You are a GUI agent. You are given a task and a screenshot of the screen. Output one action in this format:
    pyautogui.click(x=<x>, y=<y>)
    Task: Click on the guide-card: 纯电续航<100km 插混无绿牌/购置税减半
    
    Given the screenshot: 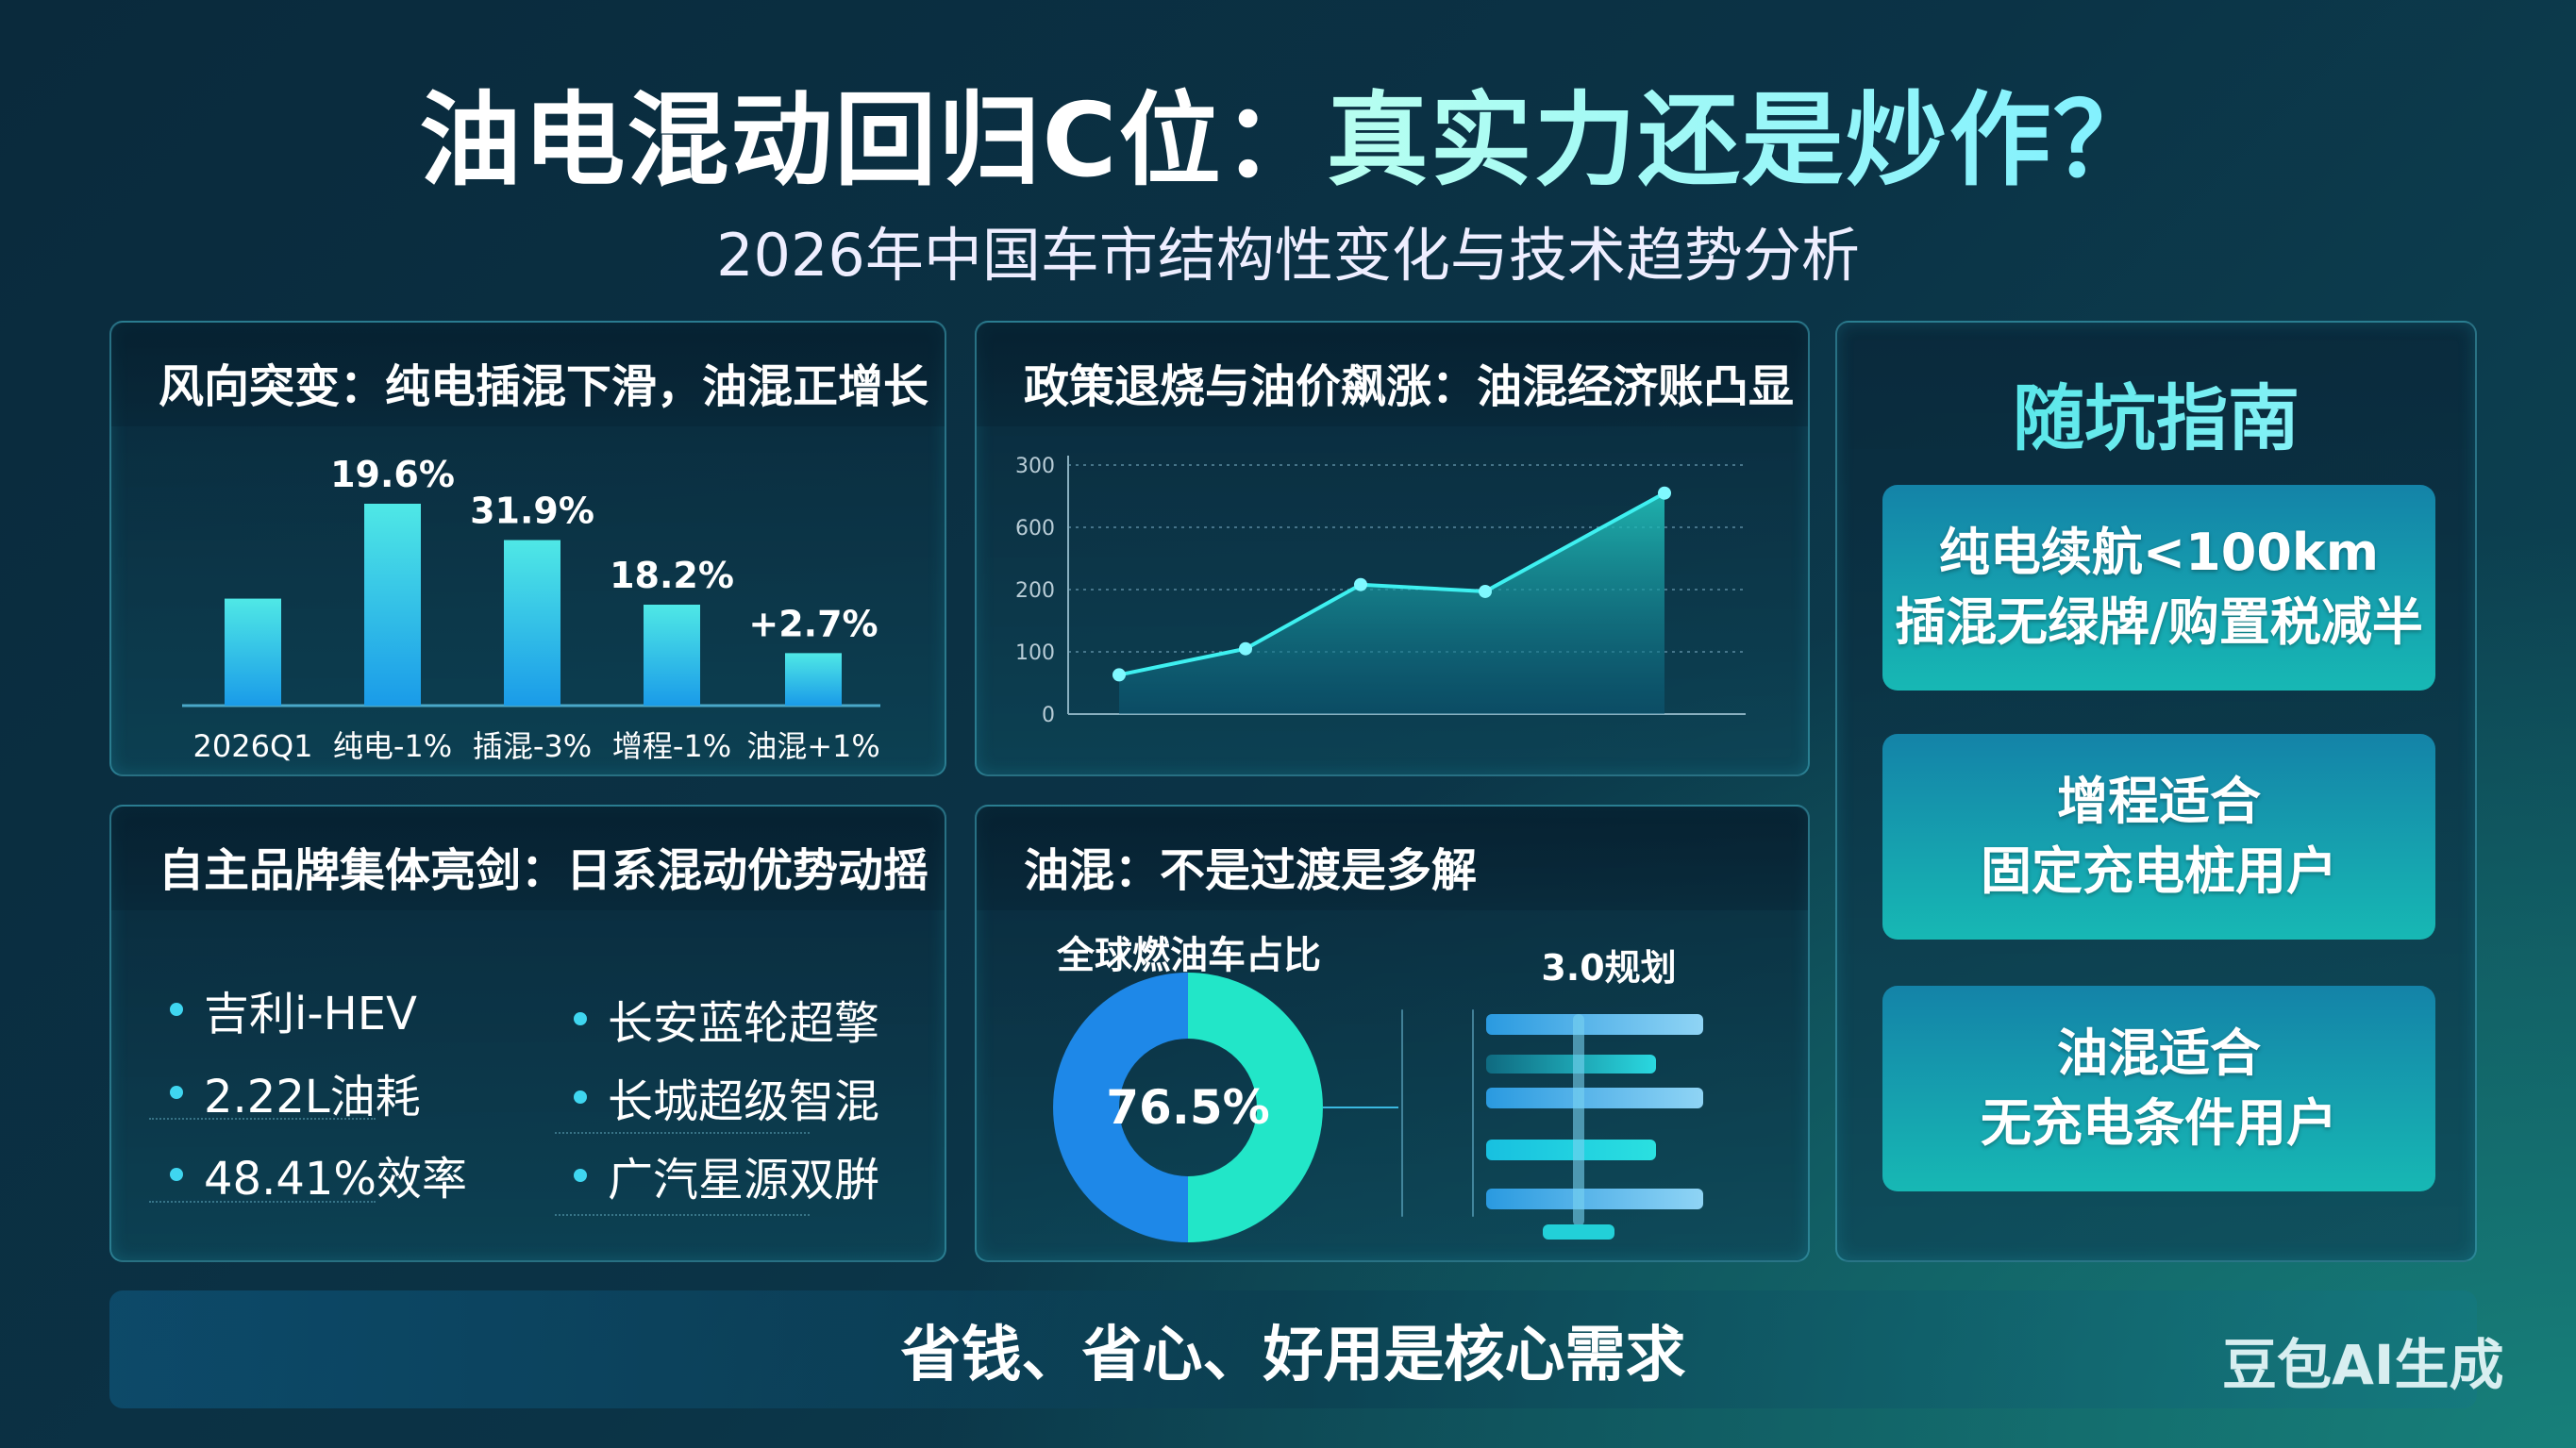 What is the action you would take?
    pyautogui.click(x=2158, y=588)
    